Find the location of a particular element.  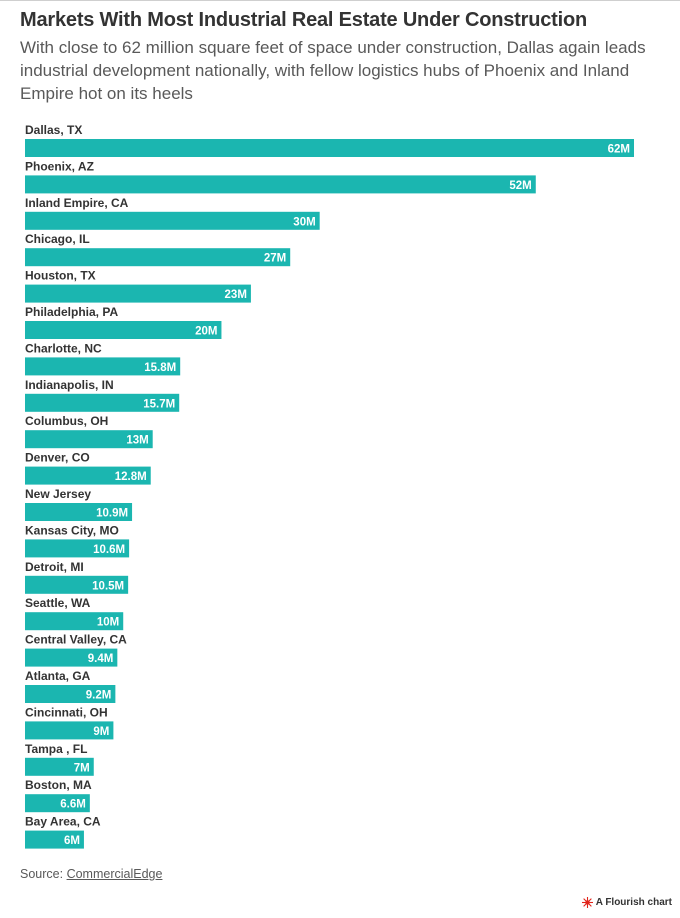

category-label: New Jersey is located at coordinates (58, 494).